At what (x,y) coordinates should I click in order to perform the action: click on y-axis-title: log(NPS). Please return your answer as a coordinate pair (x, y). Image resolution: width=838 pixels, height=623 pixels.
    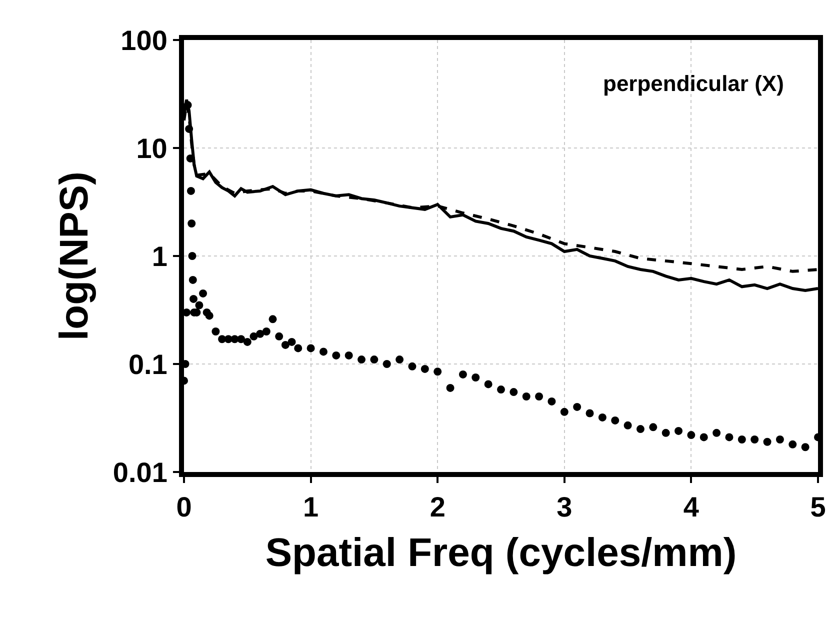
    Looking at the image, I should click on (74, 256).